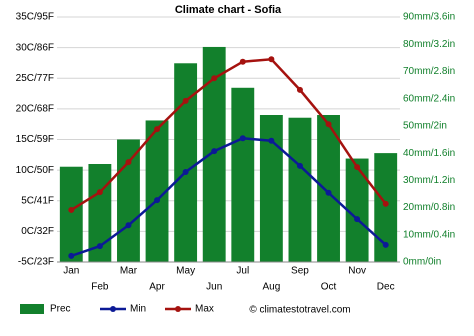 The image size is (474, 336). What do you see at coordinates (242, 271) in the screenshot?
I see `x-tick-label: Jul` at bounding box center [242, 271].